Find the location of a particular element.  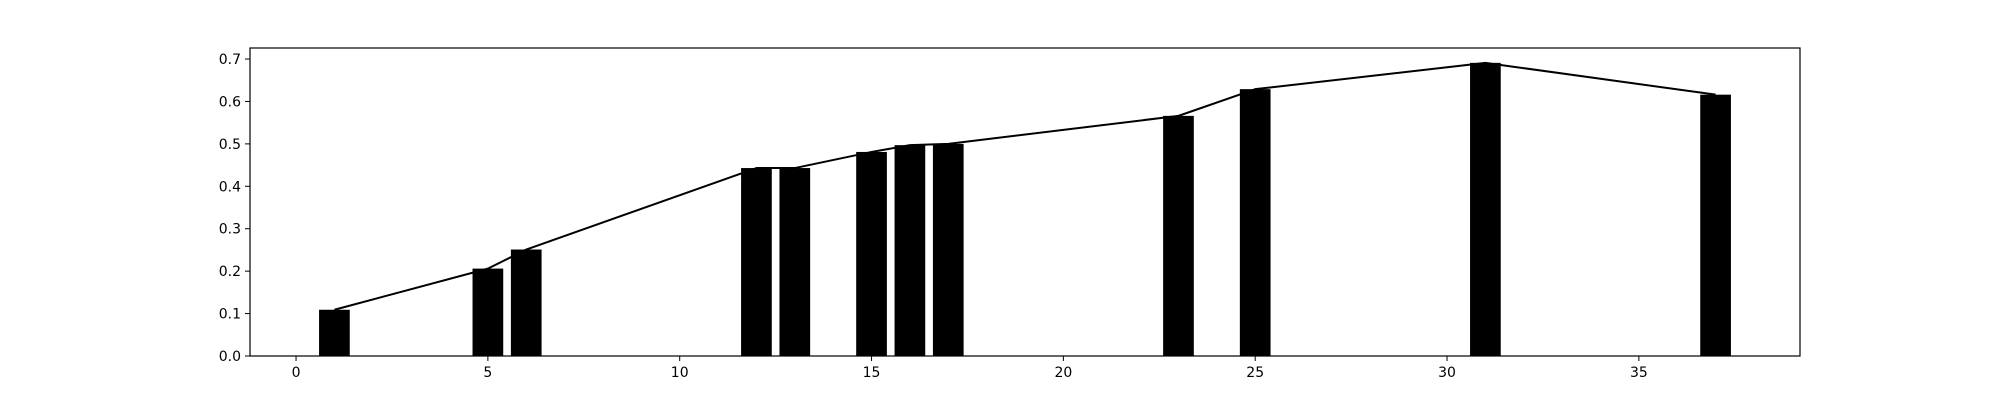

x-tick-label-3: 15 is located at coordinates (872, 373).